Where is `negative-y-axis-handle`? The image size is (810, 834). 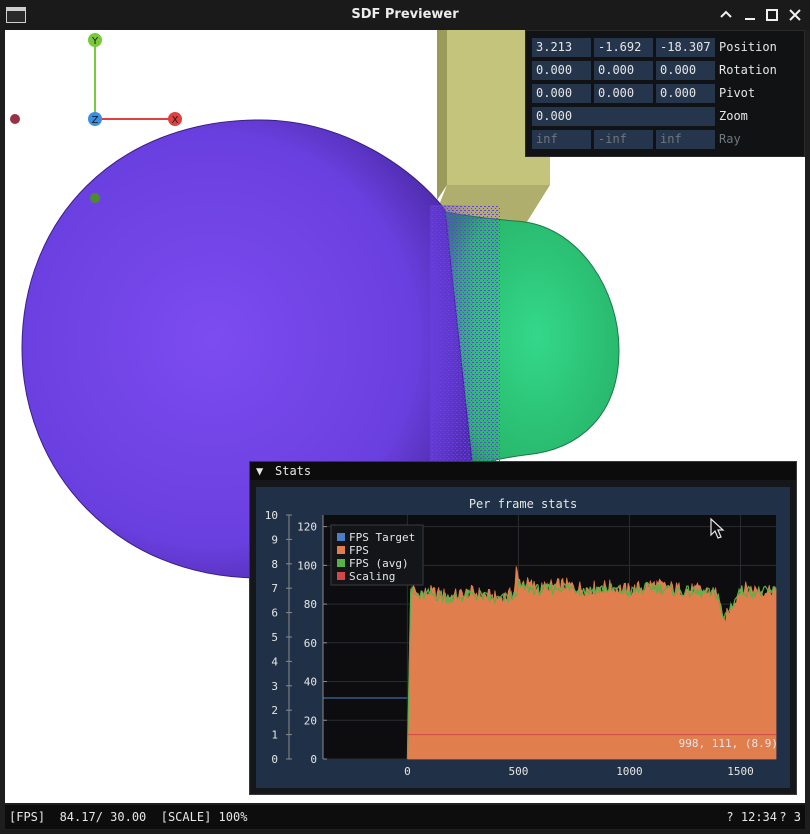 negative-y-axis-handle is located at coordinates (95, 198).